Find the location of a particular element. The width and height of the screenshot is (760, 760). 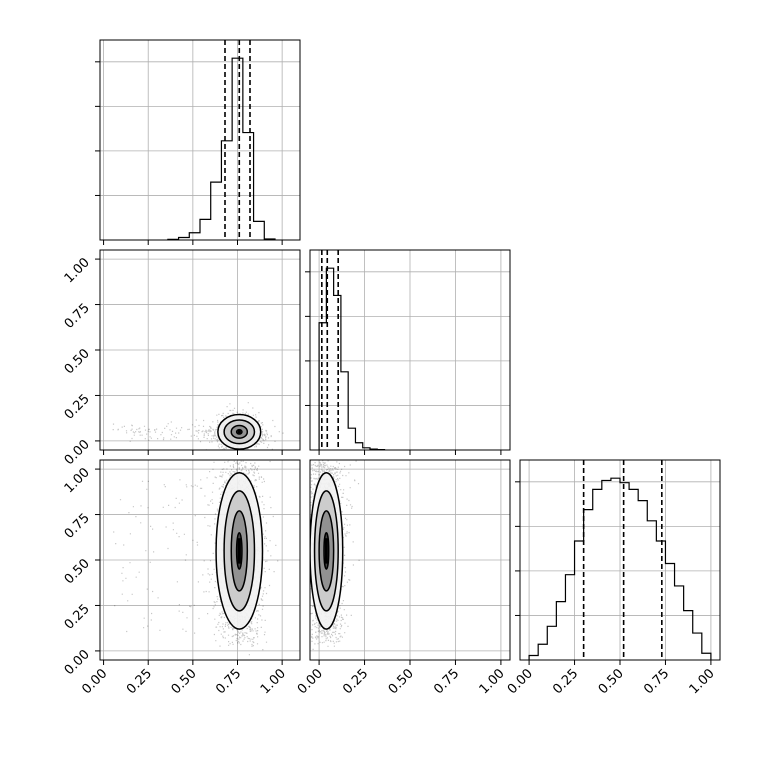

scatter-panel-param-1-vs-2: 0.00 0.25 0.50 0.75 1.00 is located at coordinates (403, 578).